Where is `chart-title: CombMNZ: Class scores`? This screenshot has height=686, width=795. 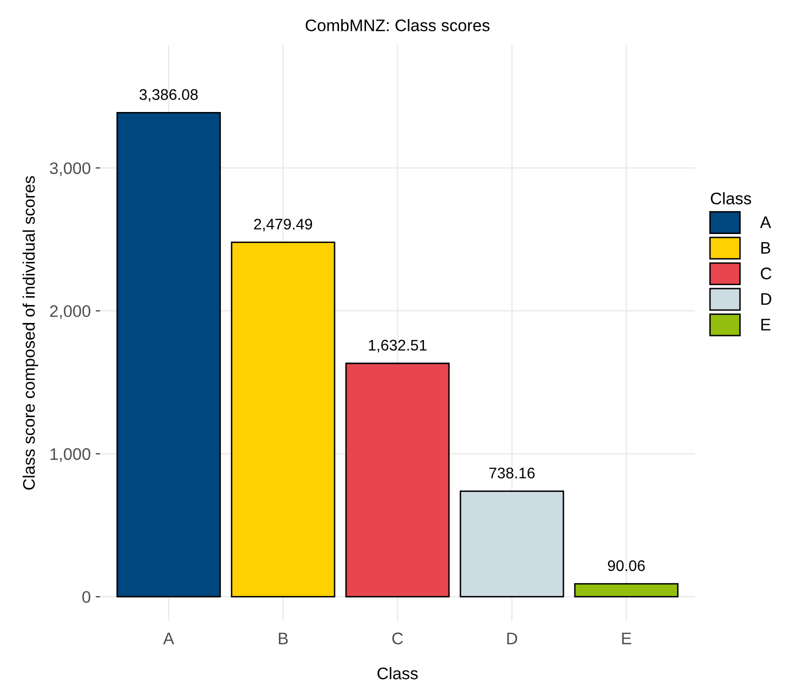 chart-title: CombMNZ: Class scores is located at coordinates (398, 25).